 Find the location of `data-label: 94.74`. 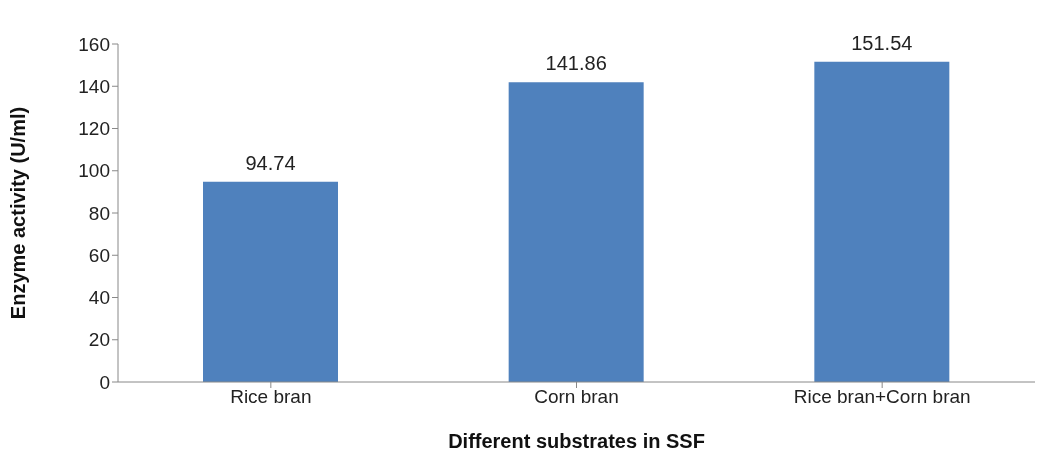

data-label: 94.74 is located at coordinates (270, 162).